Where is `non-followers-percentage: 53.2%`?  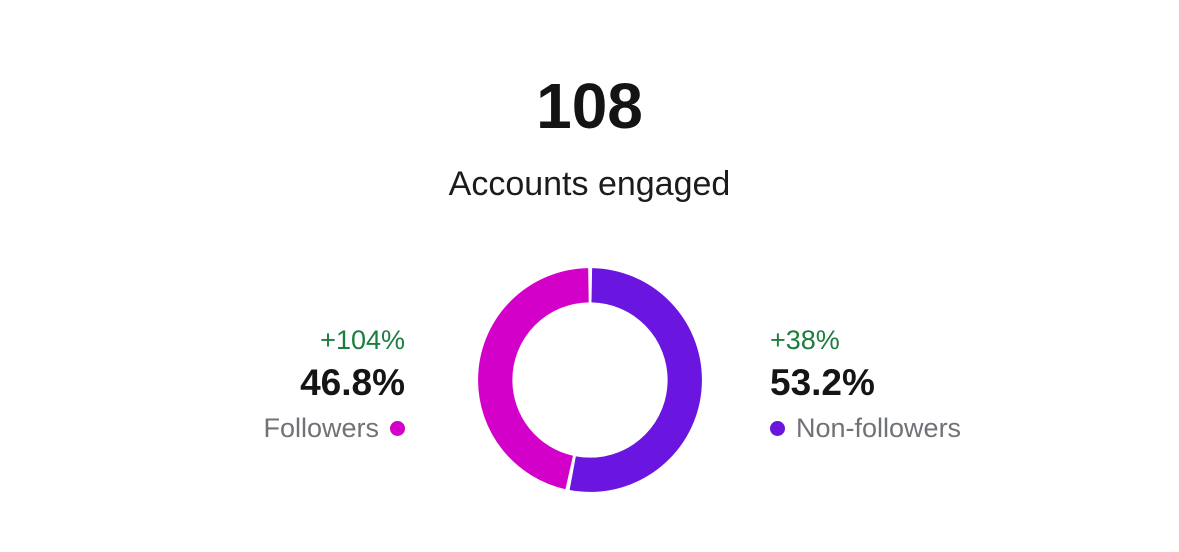
non-followers-percentage: 53.2% is located at coordinates (822, 382).